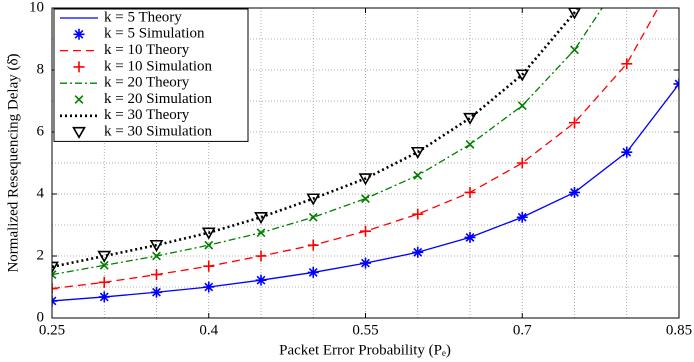 Image resolution: width=694 pixels, height=362 pixels. I want to click on legend-label: k = 30 Theory, so click(147, 115).